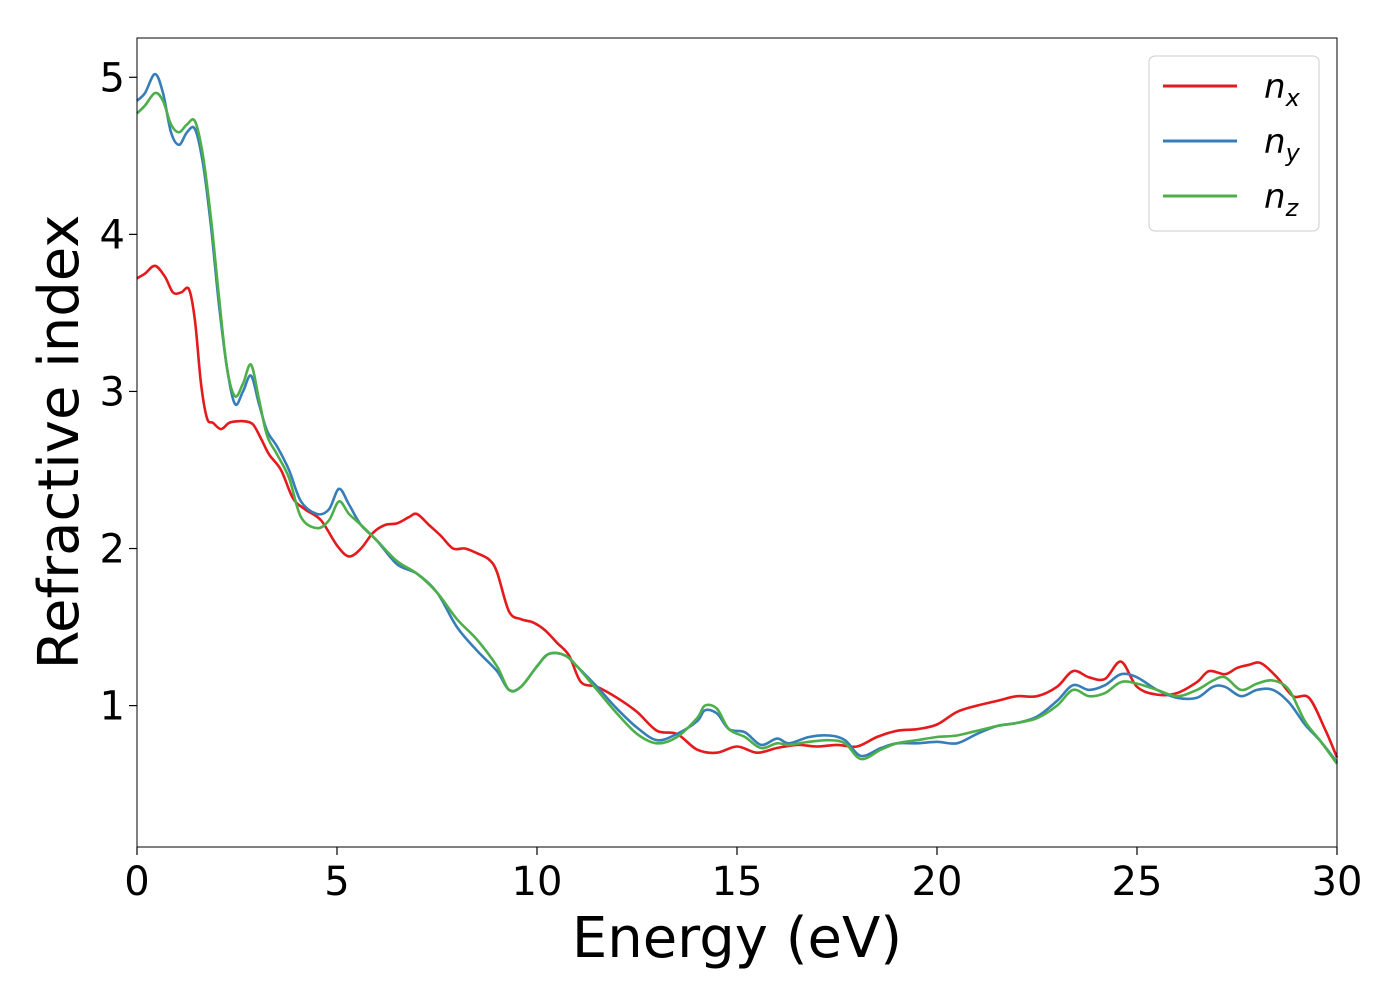 This screenshot has height=1000, width=1400. What do you see at coordinates (537, 882) in the screenshot?
I see `x-tick-label: 10` at bounding box center [537, 882].